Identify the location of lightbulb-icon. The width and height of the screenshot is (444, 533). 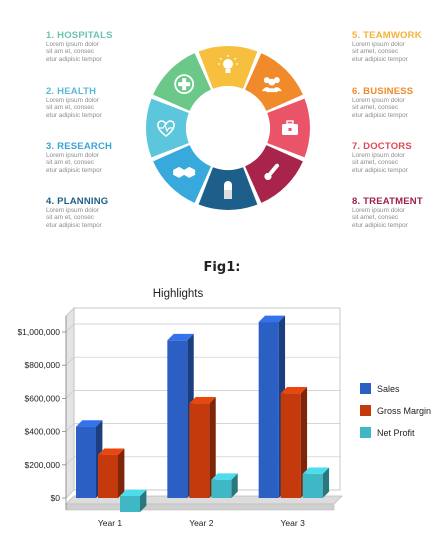
(228, 64).